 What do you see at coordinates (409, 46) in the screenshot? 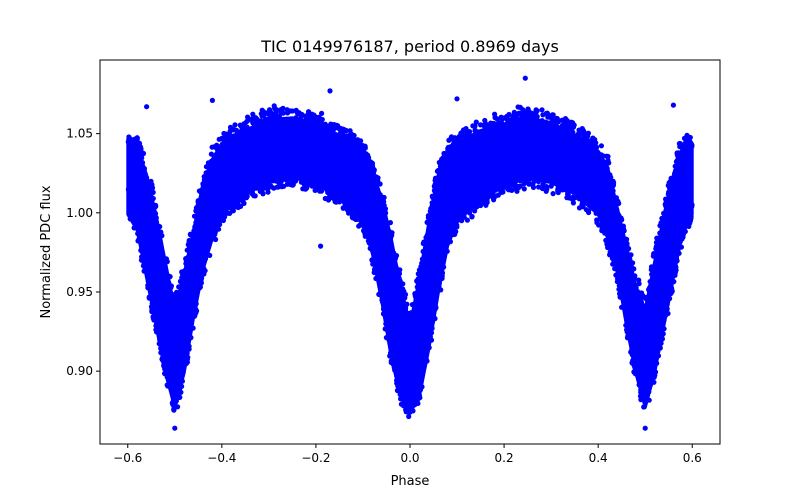
I see `chart-title: TIC 0149976187, period 0.8969 days` at bounding box center [409, 46].